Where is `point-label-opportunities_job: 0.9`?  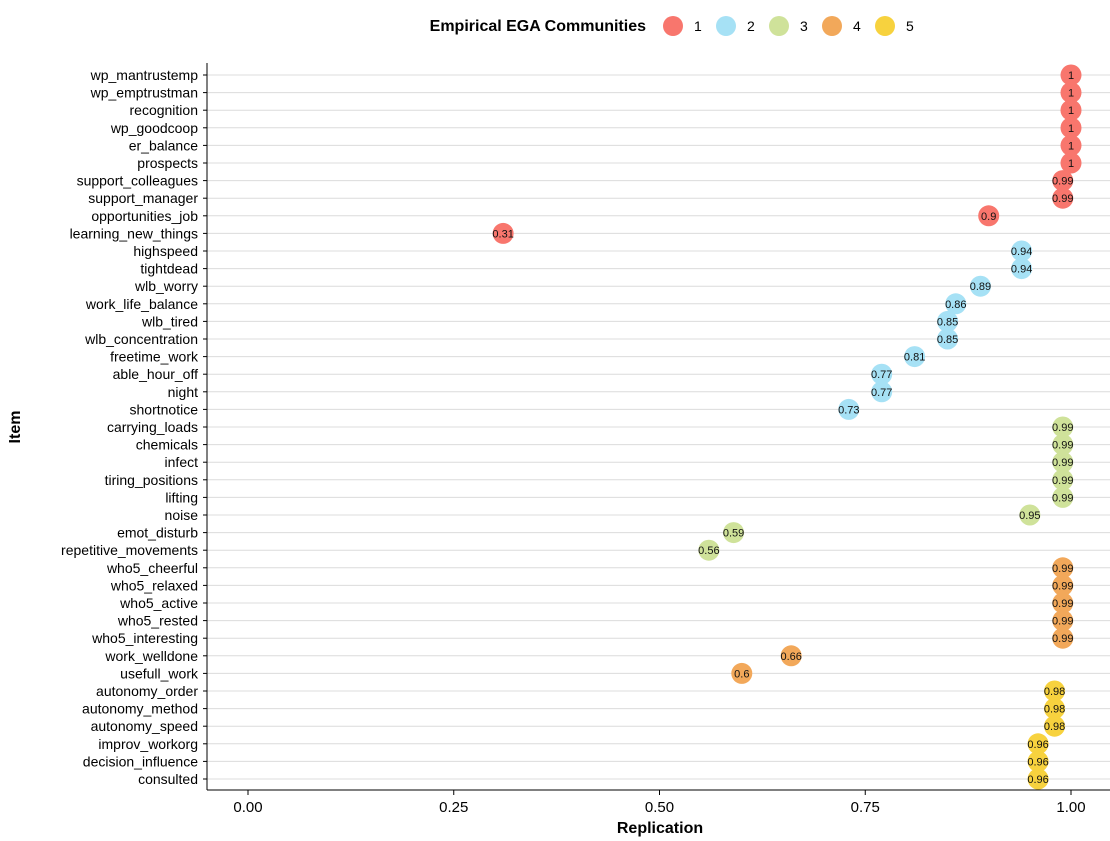
point-label-opportunities_job: 0.9 is located at coordinates (988, 217).